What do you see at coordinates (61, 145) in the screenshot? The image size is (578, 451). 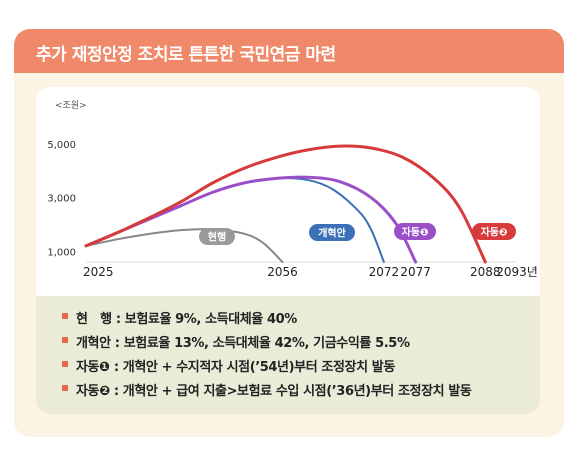 I see `y-tick-label: 5,000` at bounding box center [61, 145].